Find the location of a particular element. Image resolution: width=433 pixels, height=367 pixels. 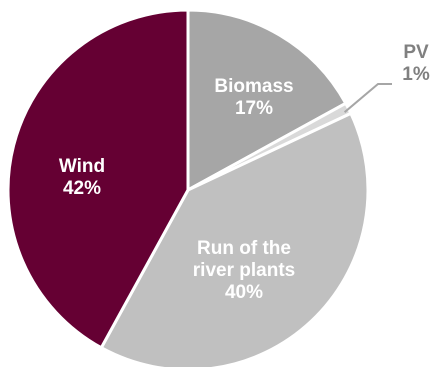

pie-label-pv: PV 1% is located at coordinates (416, 63).